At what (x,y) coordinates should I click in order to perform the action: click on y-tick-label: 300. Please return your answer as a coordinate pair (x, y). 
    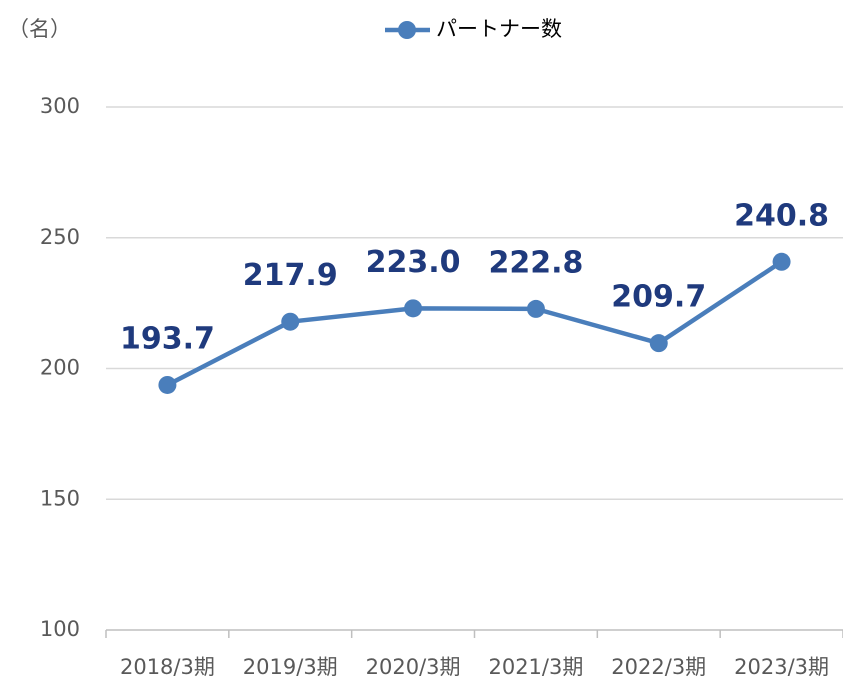
    Looking at the image, I should click on (60, 106).